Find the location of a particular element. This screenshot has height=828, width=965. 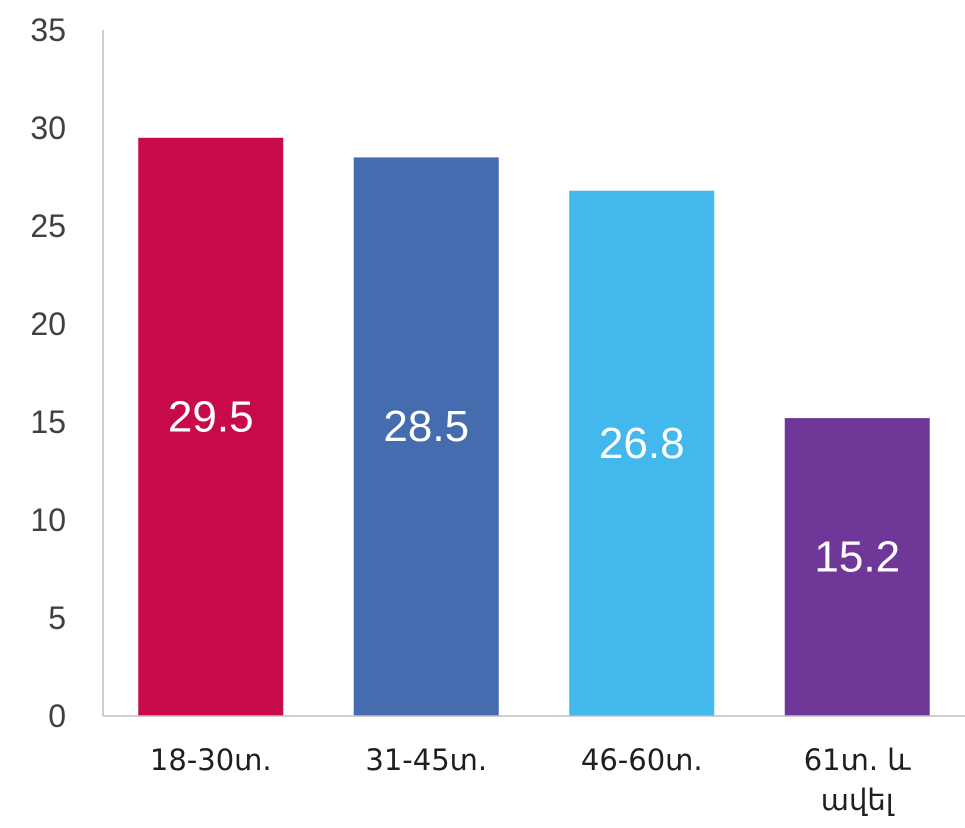

x-category-label: 46-60տ. is located at coordinates (642, 760).